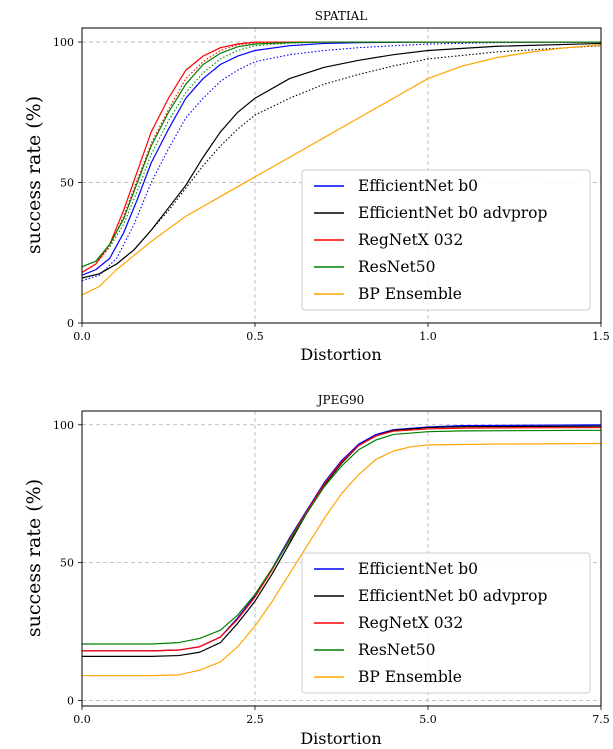 The image size is (613, 749). Describe the element at coordinates (255, 719) in the screenshot. I see `x-tick-label: 2.5` at that location.